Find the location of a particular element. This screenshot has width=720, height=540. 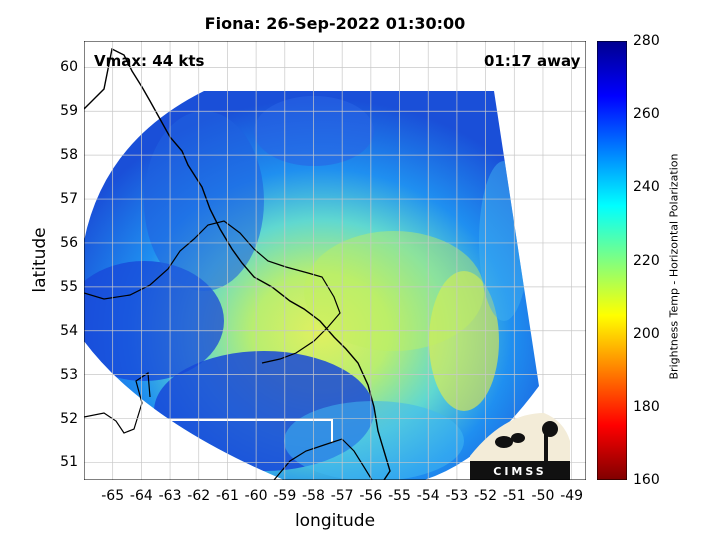

colorbar-tick-label: 180 is located at coordinates (646, 406).